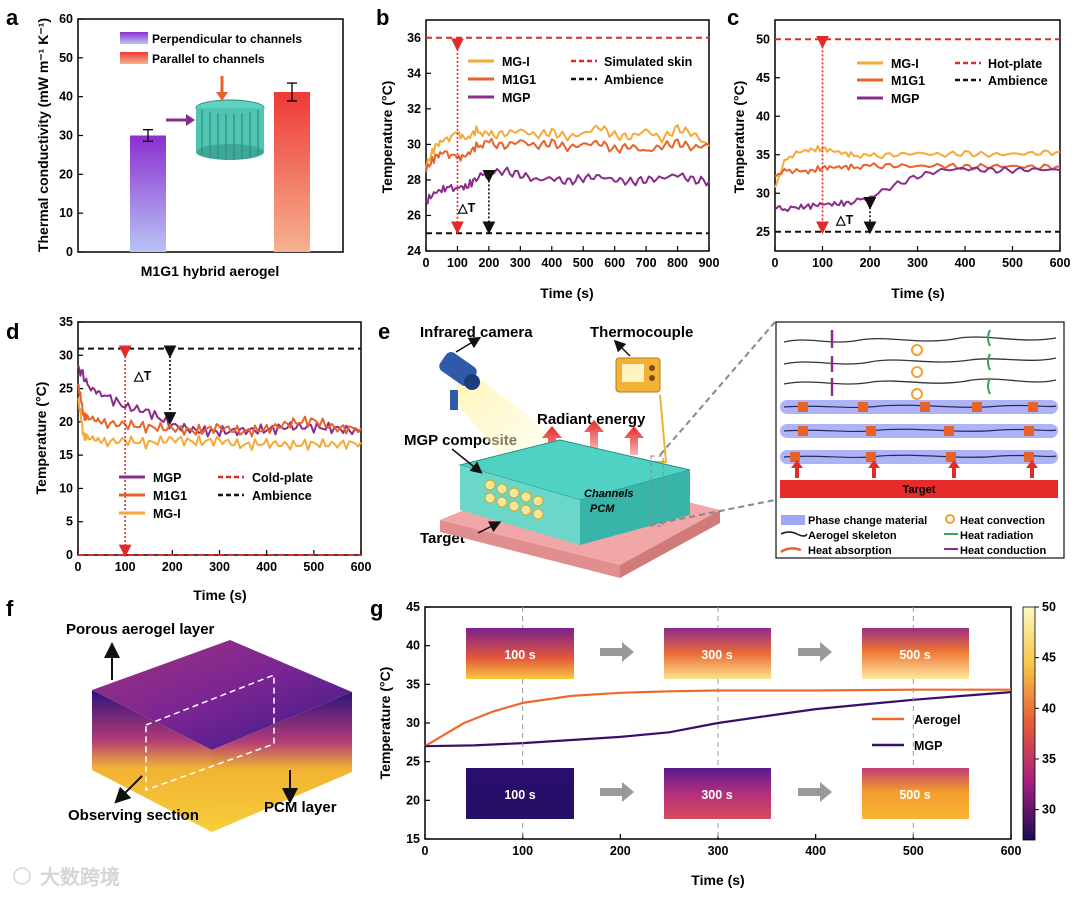 The image size is (1080, 898). Describe the element at coordinates (133, 815) in the screenshot. I see `label-observing-section: Observing section` at that location.